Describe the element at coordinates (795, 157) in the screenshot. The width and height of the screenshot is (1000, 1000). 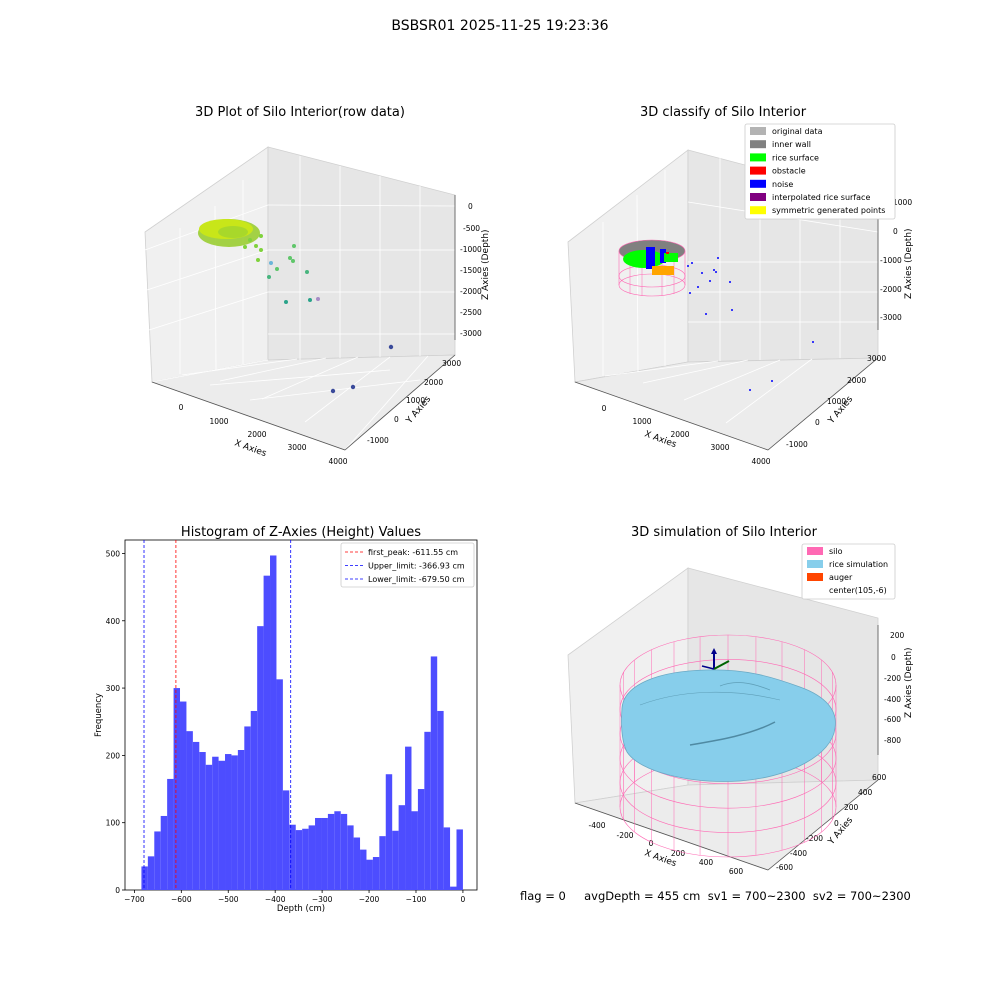
I see `legend-label: rice surface` at that location.